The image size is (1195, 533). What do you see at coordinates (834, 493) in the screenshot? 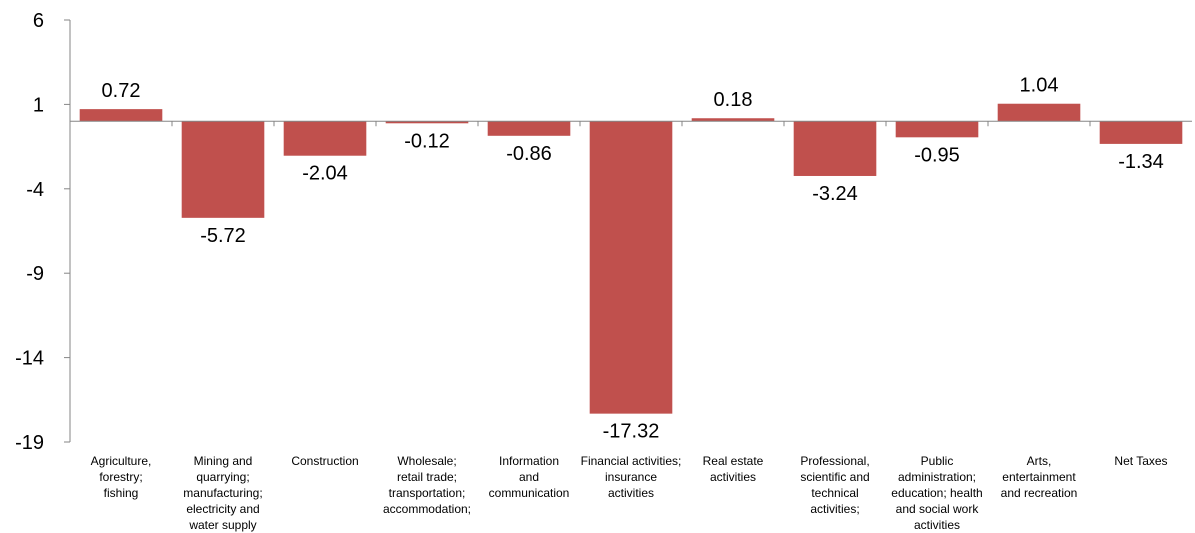
I see `category-label-line: technical` at bounding box center [834, 493].